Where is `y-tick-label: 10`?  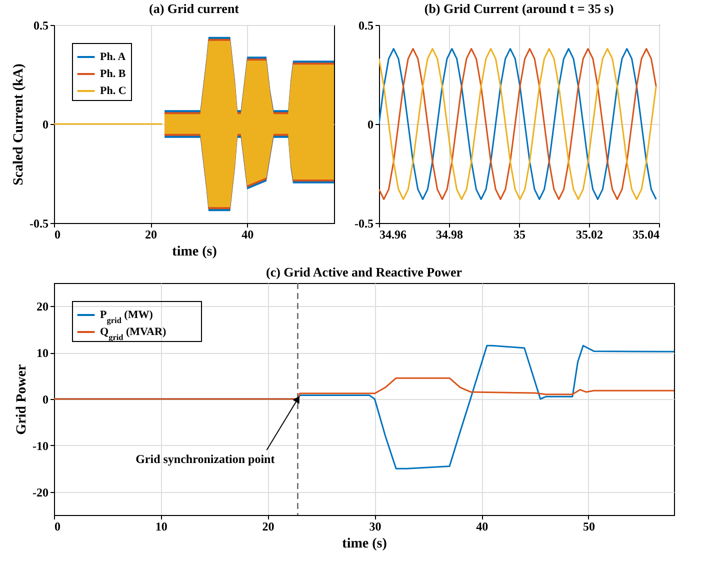 y-tick-label: 10 is located at coordinates (42, 353).